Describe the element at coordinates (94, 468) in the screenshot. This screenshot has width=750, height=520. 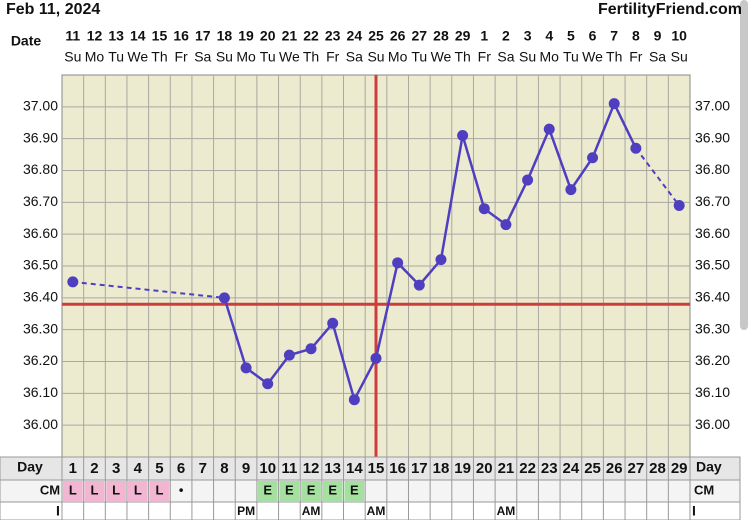
I see `day-number: 2` at that location.